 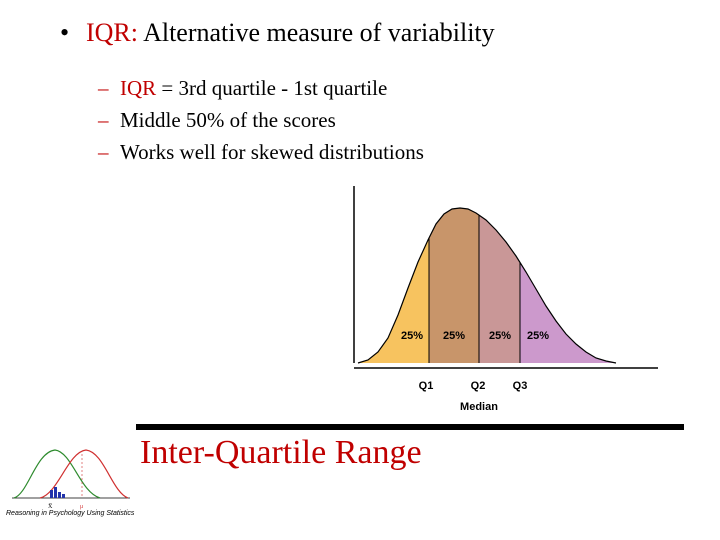 I want to click on sub-bullet-highlight: IQR, so click(x=138, y=88).